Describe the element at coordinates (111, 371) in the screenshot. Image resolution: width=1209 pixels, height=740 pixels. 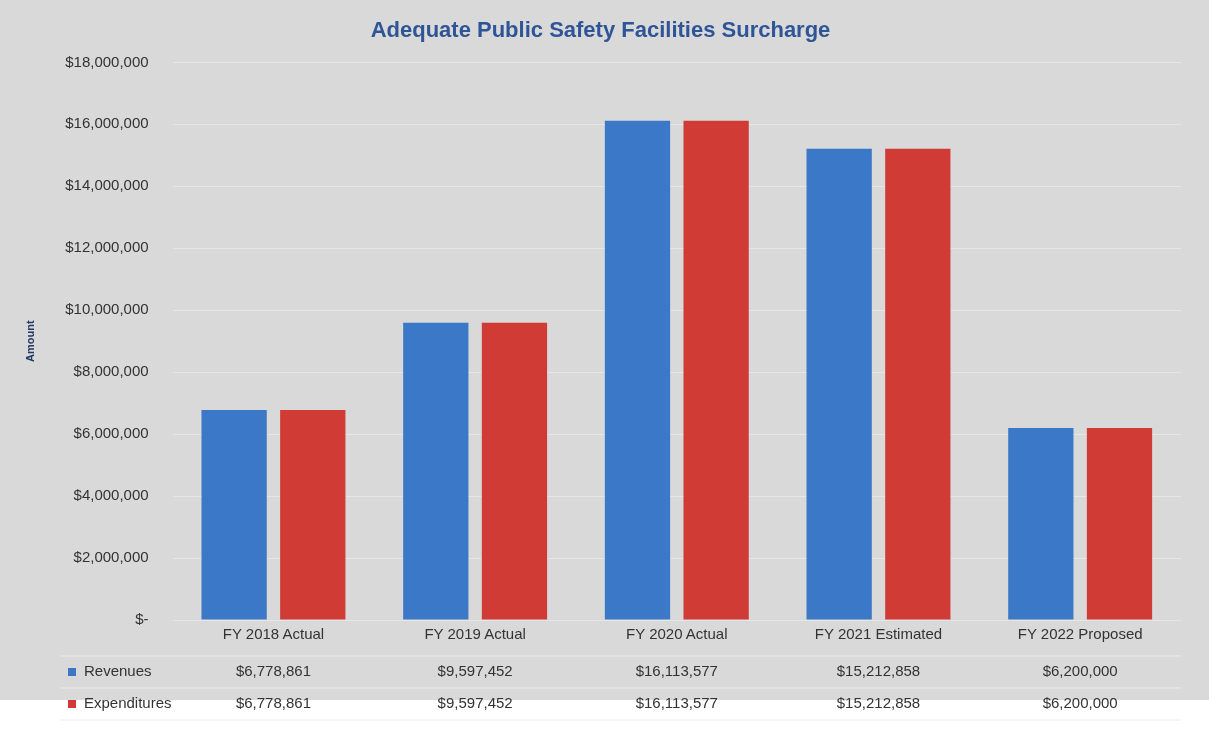
I see `y-tick-label: $8,000,000` at that location.